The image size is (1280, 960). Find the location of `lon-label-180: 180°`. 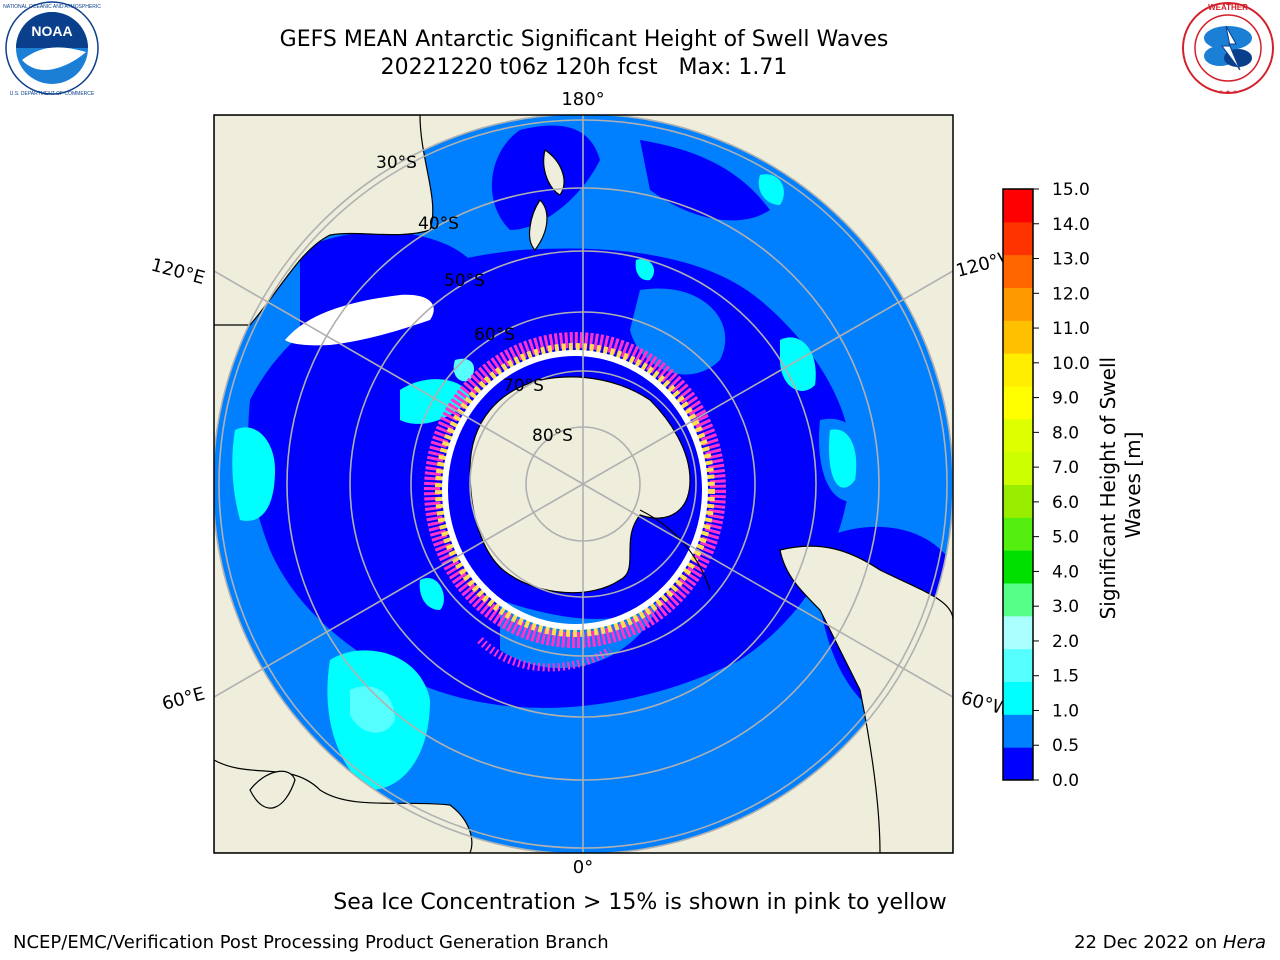

lon-label-180: 180° is located at coordinates (582, 99).